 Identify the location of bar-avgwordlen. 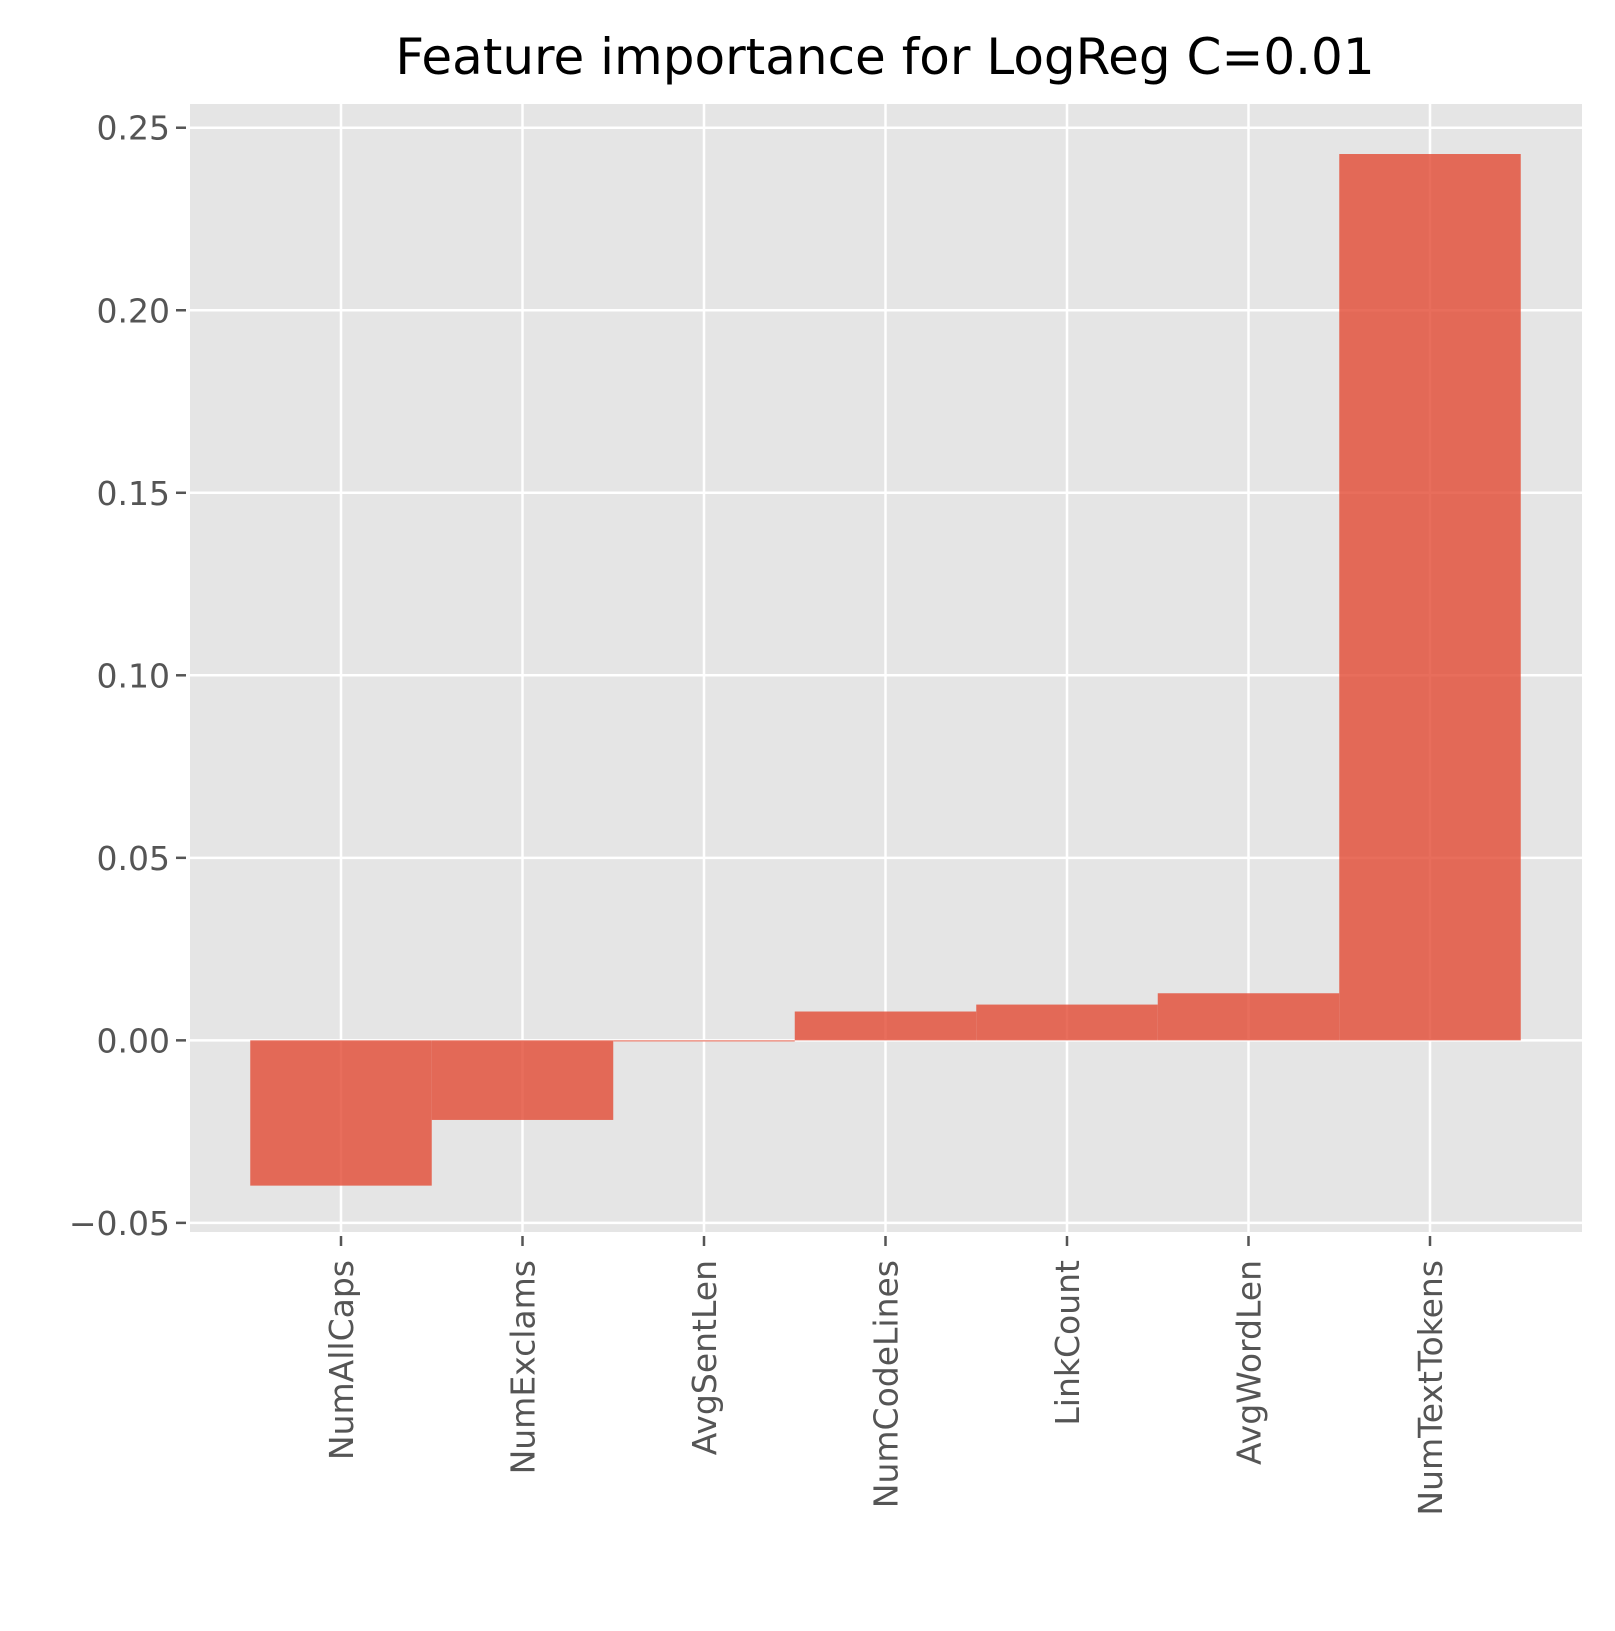
(1248, 1017).